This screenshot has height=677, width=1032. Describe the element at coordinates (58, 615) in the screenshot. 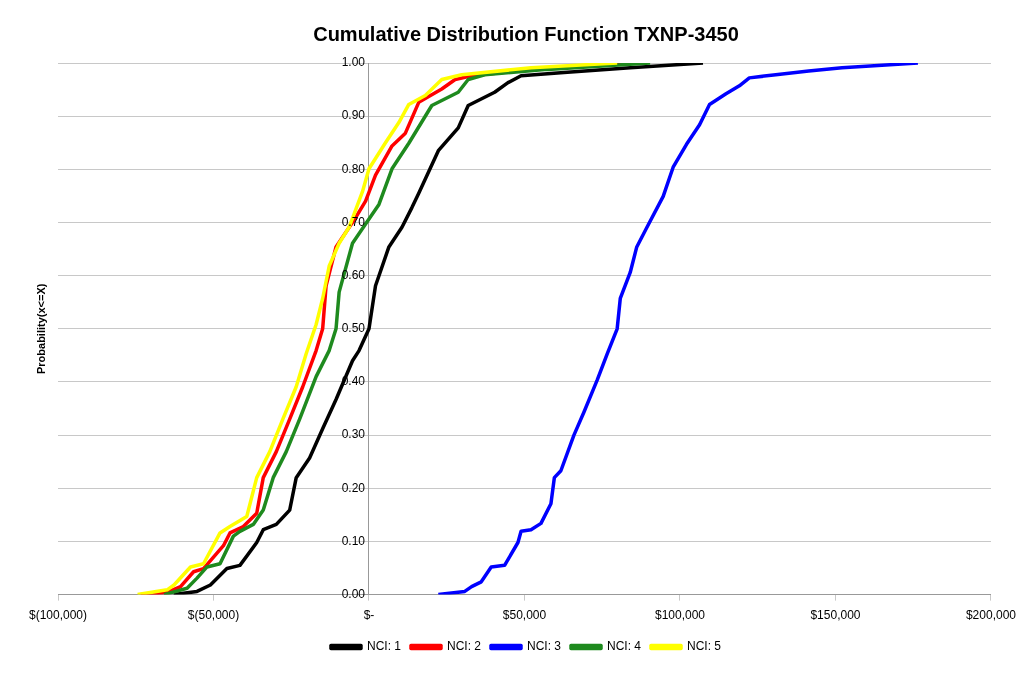

I see `x-tick-label: $(100,000)` at that location.